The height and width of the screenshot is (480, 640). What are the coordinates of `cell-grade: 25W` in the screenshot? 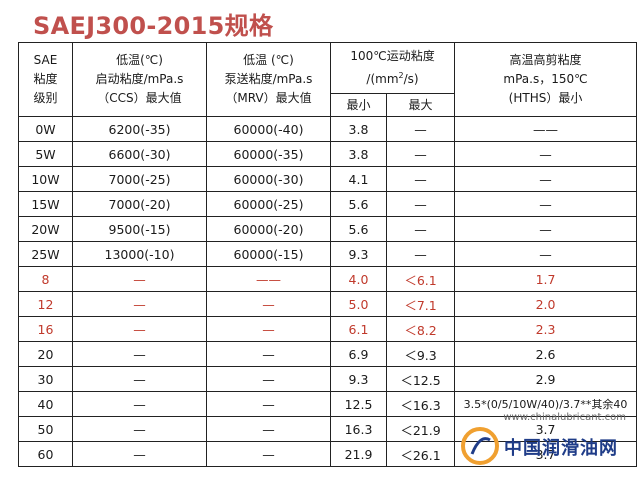 It's located at (45, 254).